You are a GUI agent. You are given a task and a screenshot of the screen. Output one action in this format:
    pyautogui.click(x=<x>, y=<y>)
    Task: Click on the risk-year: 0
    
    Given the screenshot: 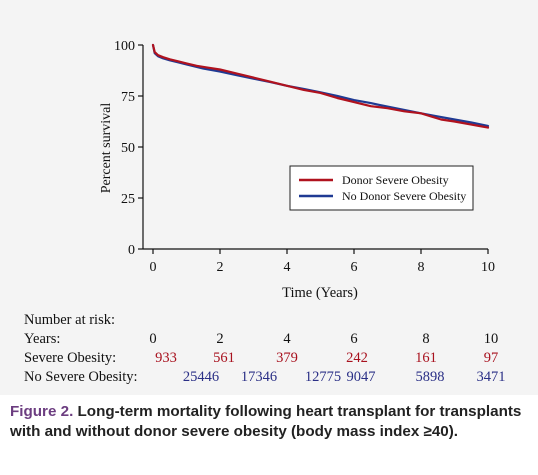 What is the action you would take?
    pyautogui.click(x=153, y=339)
    